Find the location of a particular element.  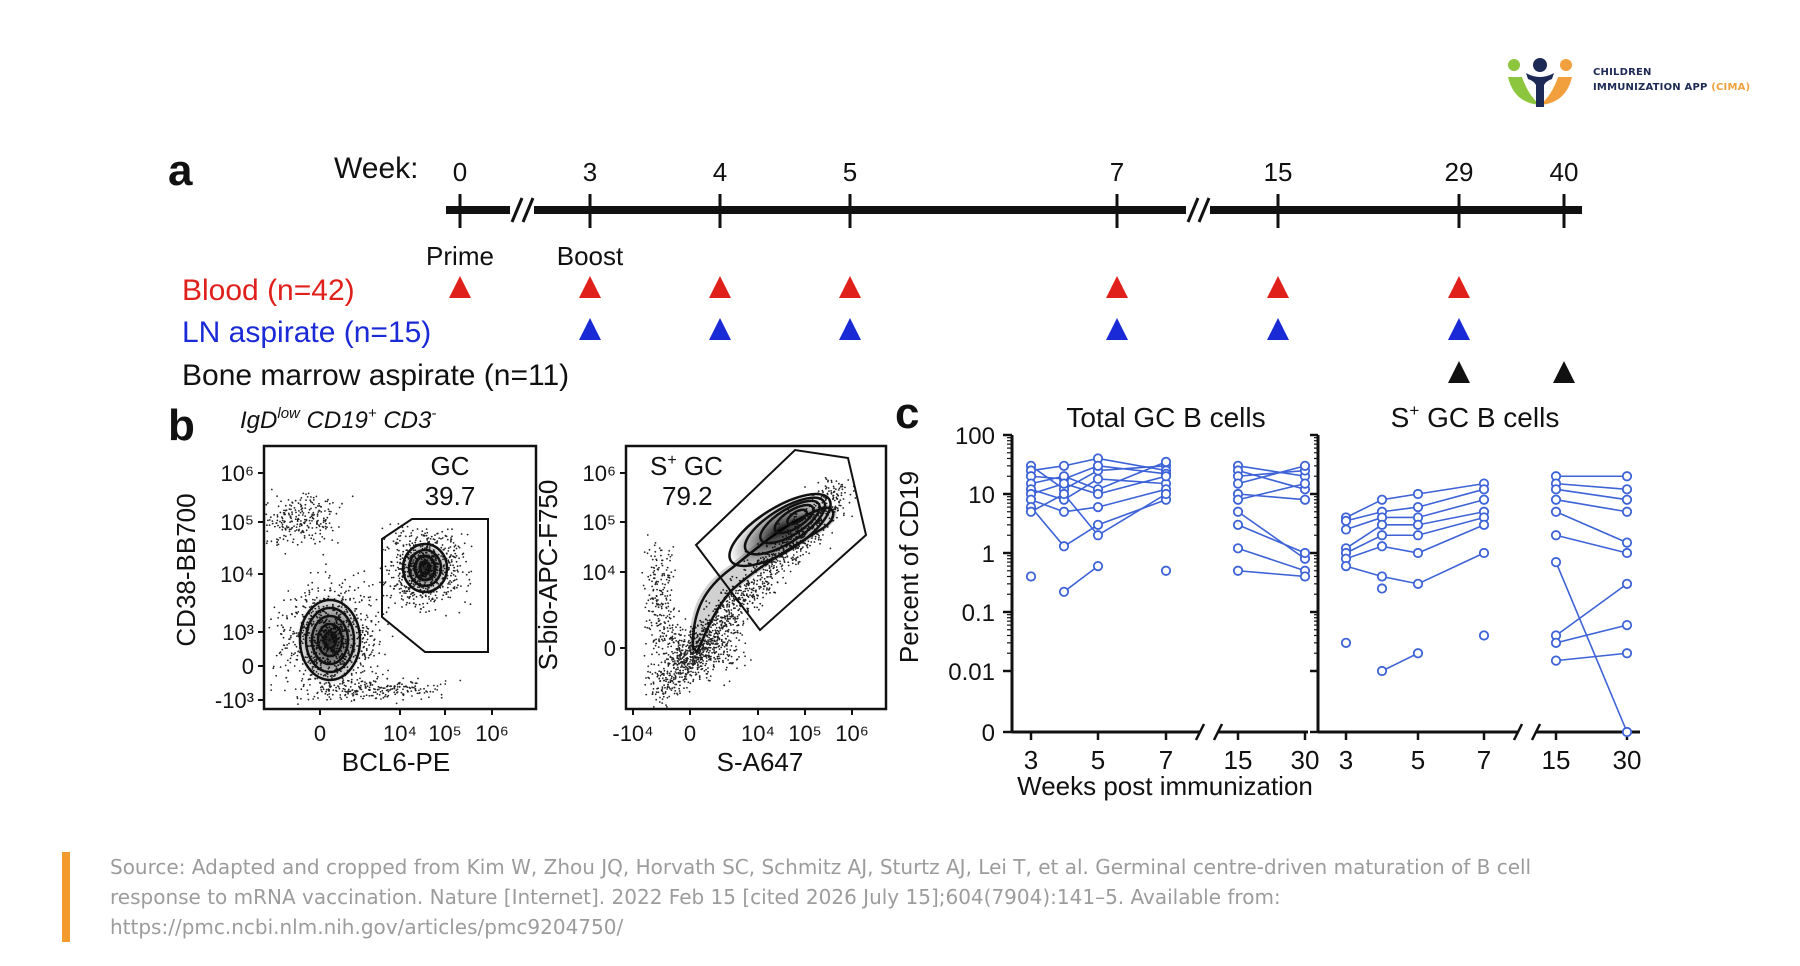

y-tick-label: 10⁵ is located at coordinates (237, 522).